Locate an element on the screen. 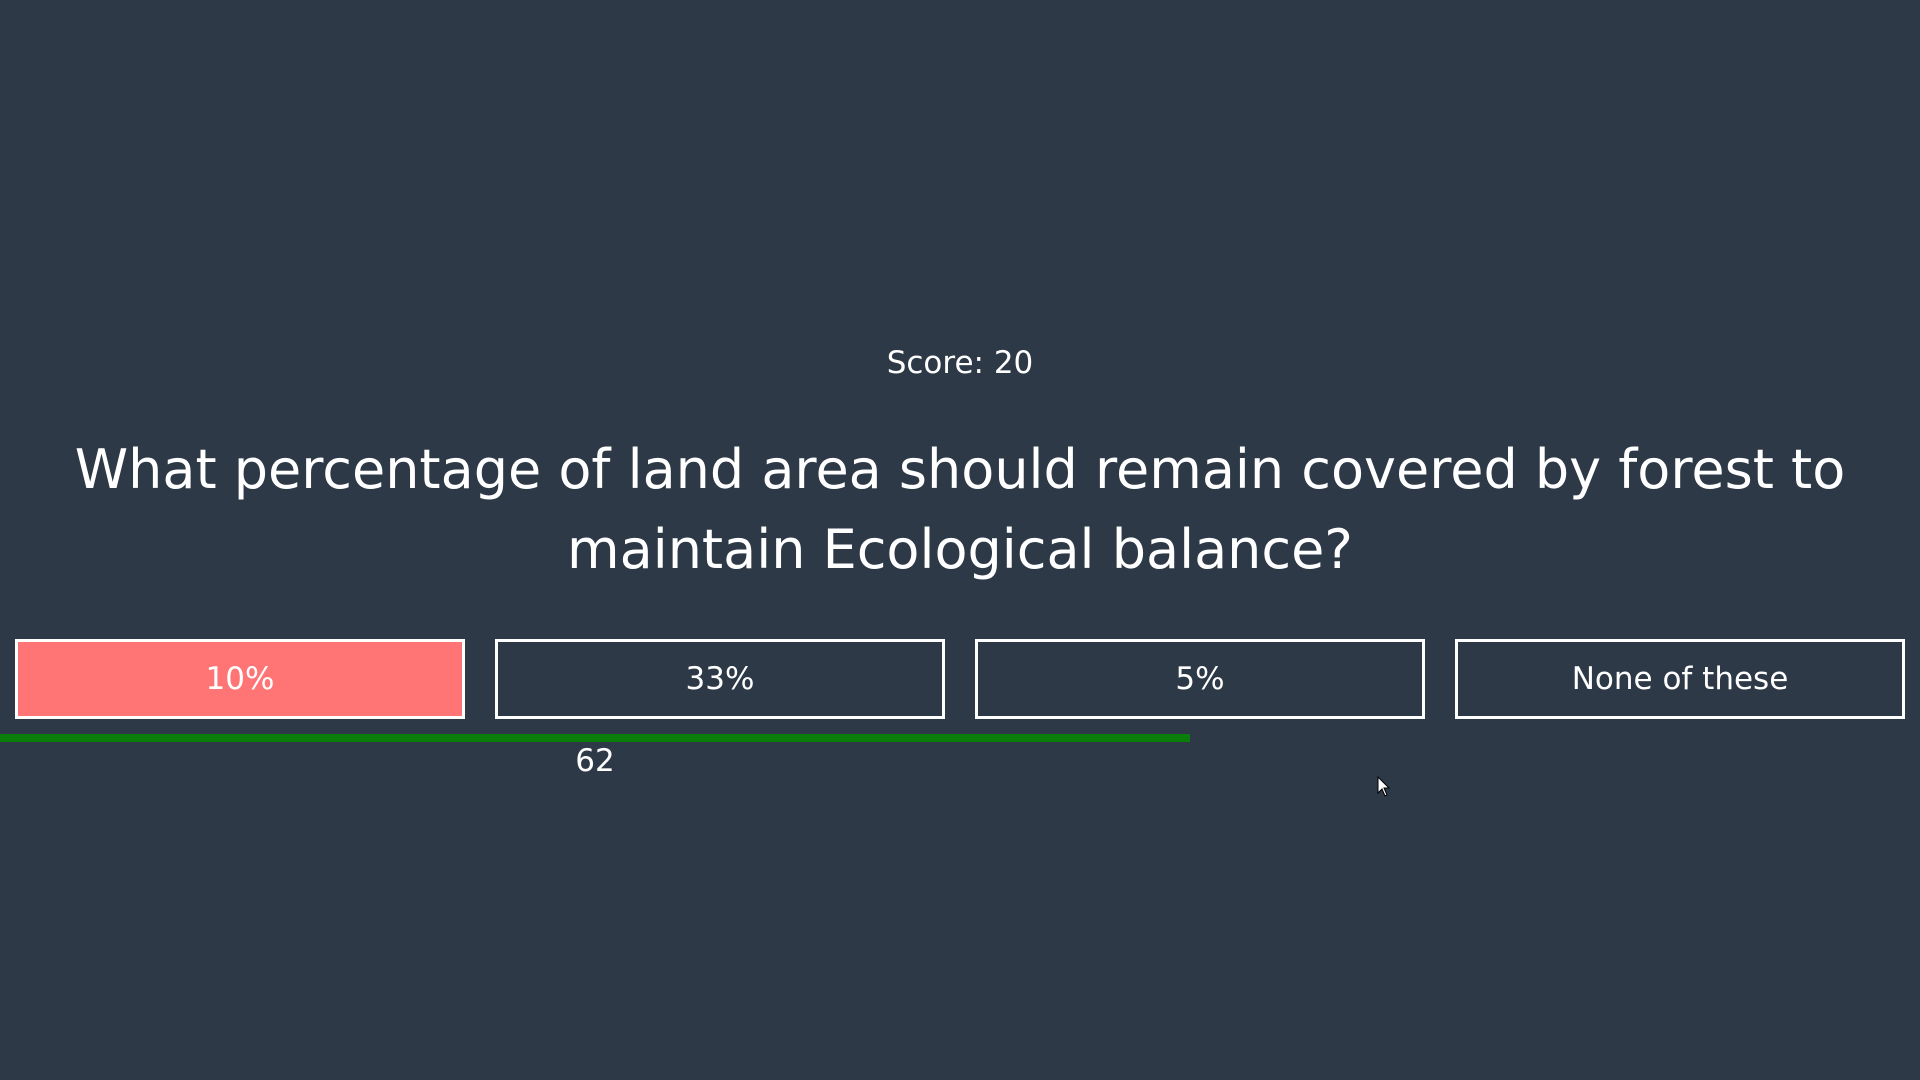  answer-button-3: 5% is located at coordinates (1200, 679).